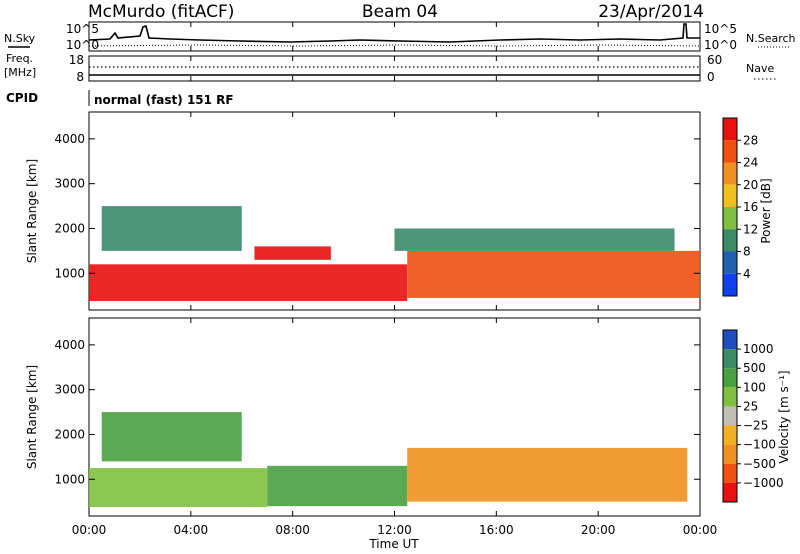 The width and height of the screenshot is (800, 554). What do you see at coordinates (766, 210) in the screenshot?
I see `power-colorbar-label: Power [dB]` at bounding box center [766, 210].